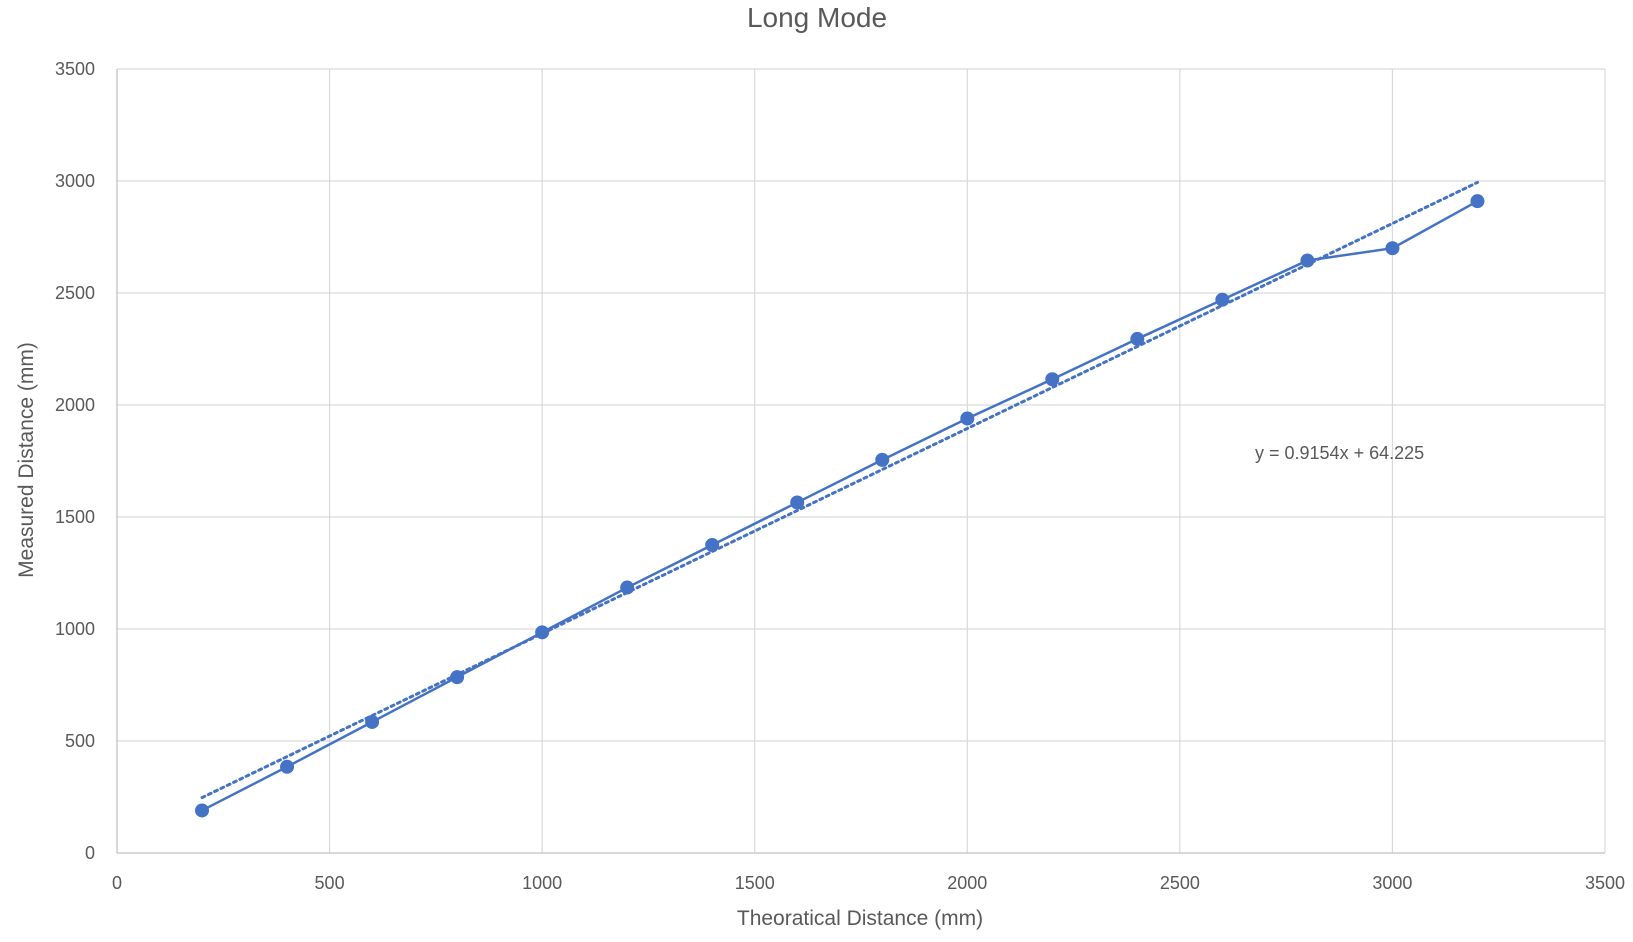 The height and width of the screenshot is (942, 1633). Describe the element at coordinates (1392, 883) in the screenshot. I see `x-tick-label: 3000` at that location.